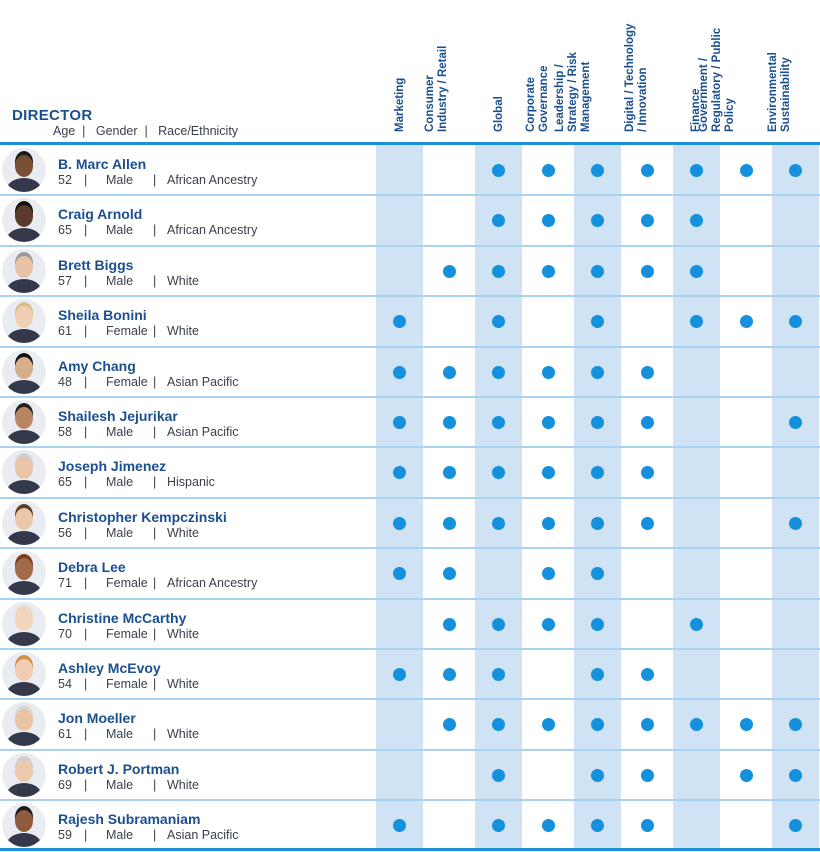 The width and height of the screenshot is (820, 852). I want to click on director-race: Hispanic, so click(191, 482).